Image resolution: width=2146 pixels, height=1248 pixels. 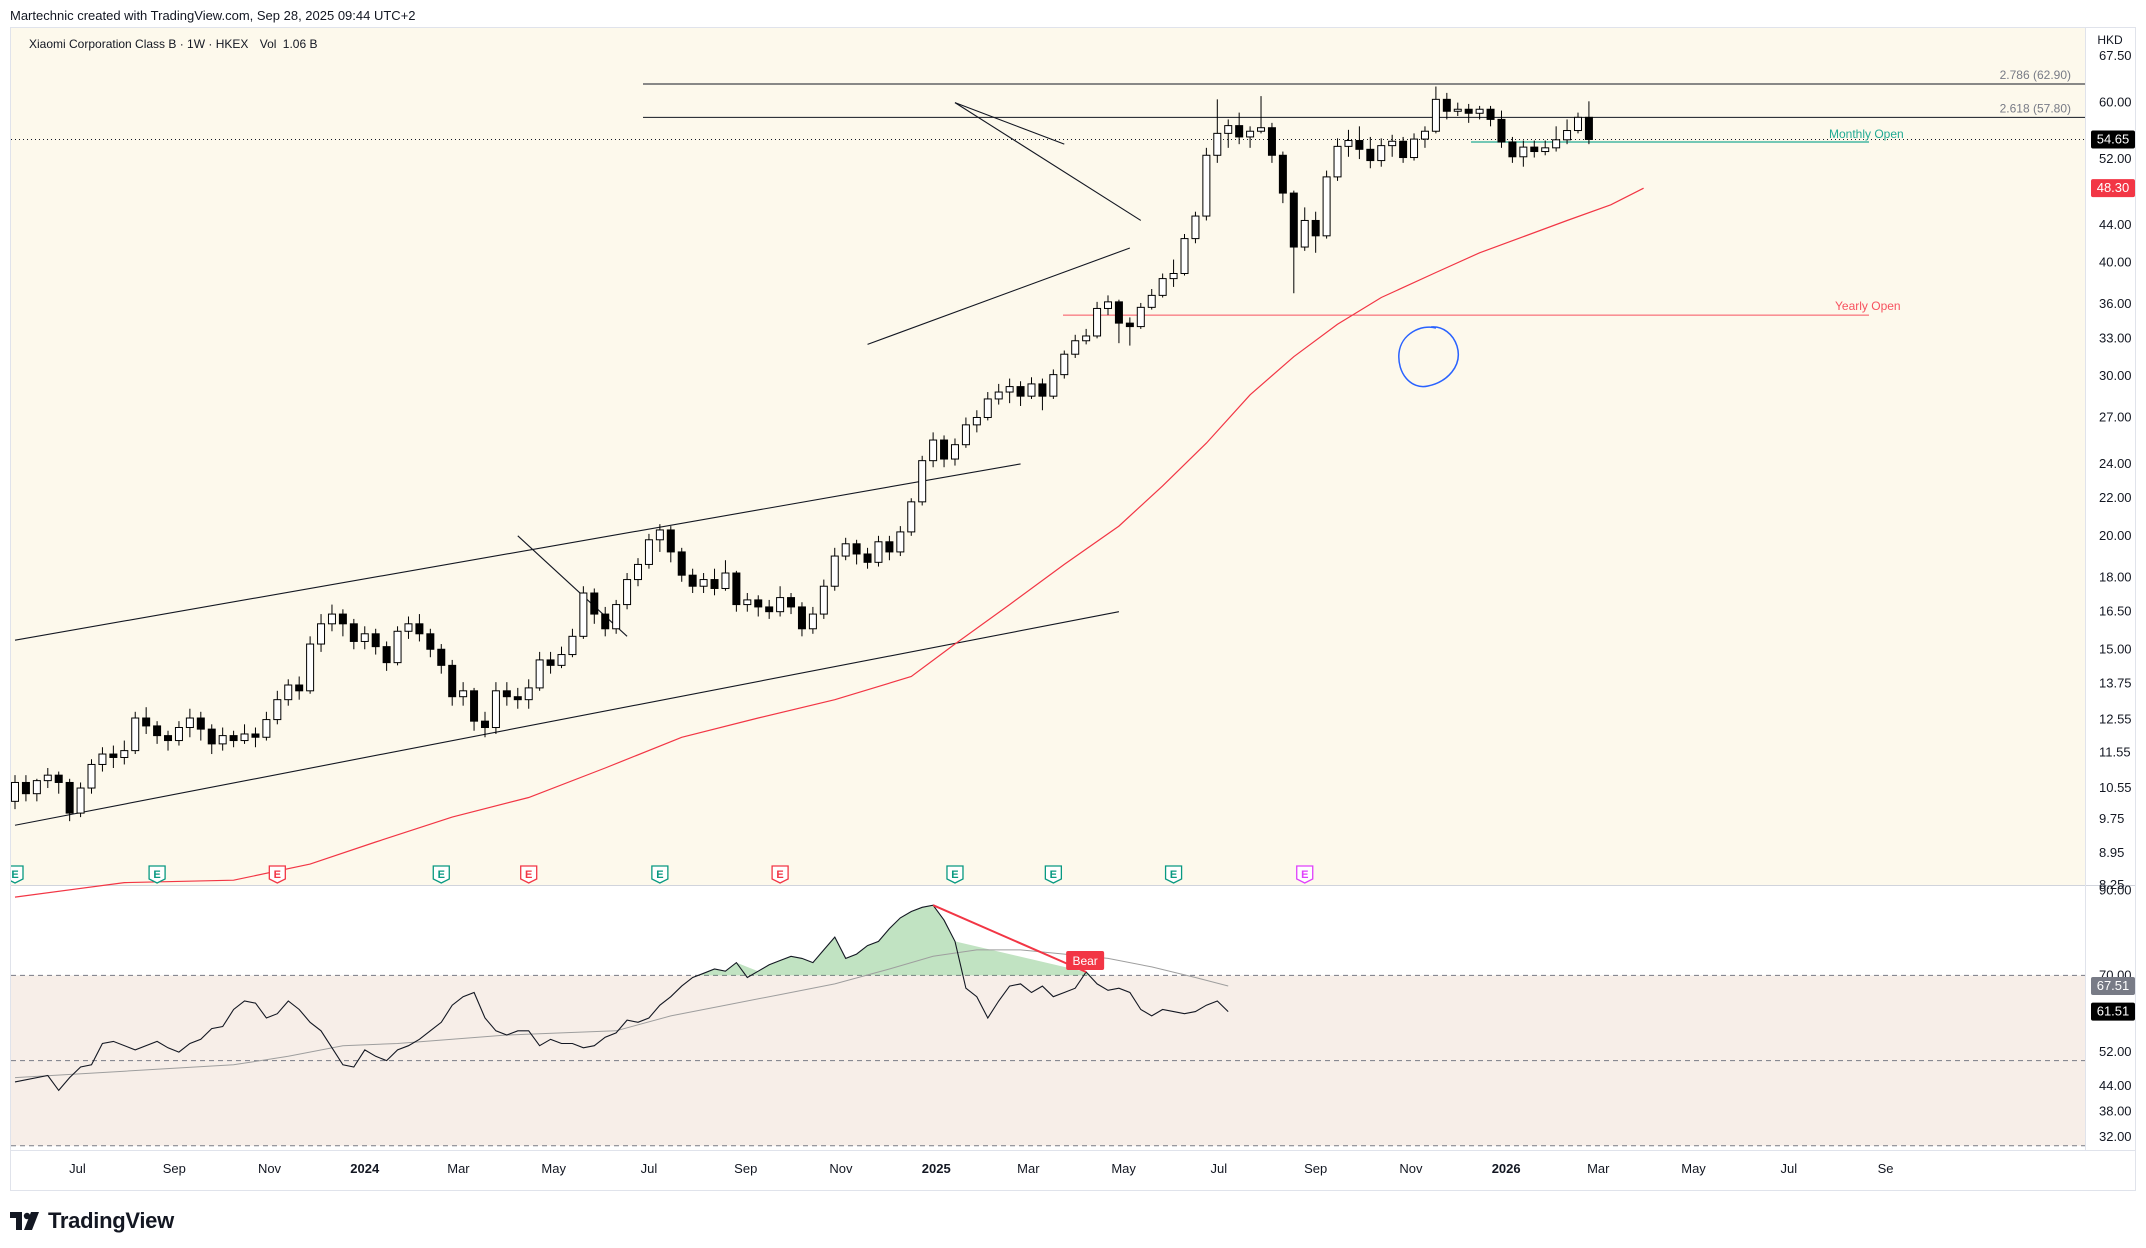 What do you see at coordinates (2113, 986) in the screenshot?
I see `rsi-moving-average-tag` at bounding box center [2113, 986].